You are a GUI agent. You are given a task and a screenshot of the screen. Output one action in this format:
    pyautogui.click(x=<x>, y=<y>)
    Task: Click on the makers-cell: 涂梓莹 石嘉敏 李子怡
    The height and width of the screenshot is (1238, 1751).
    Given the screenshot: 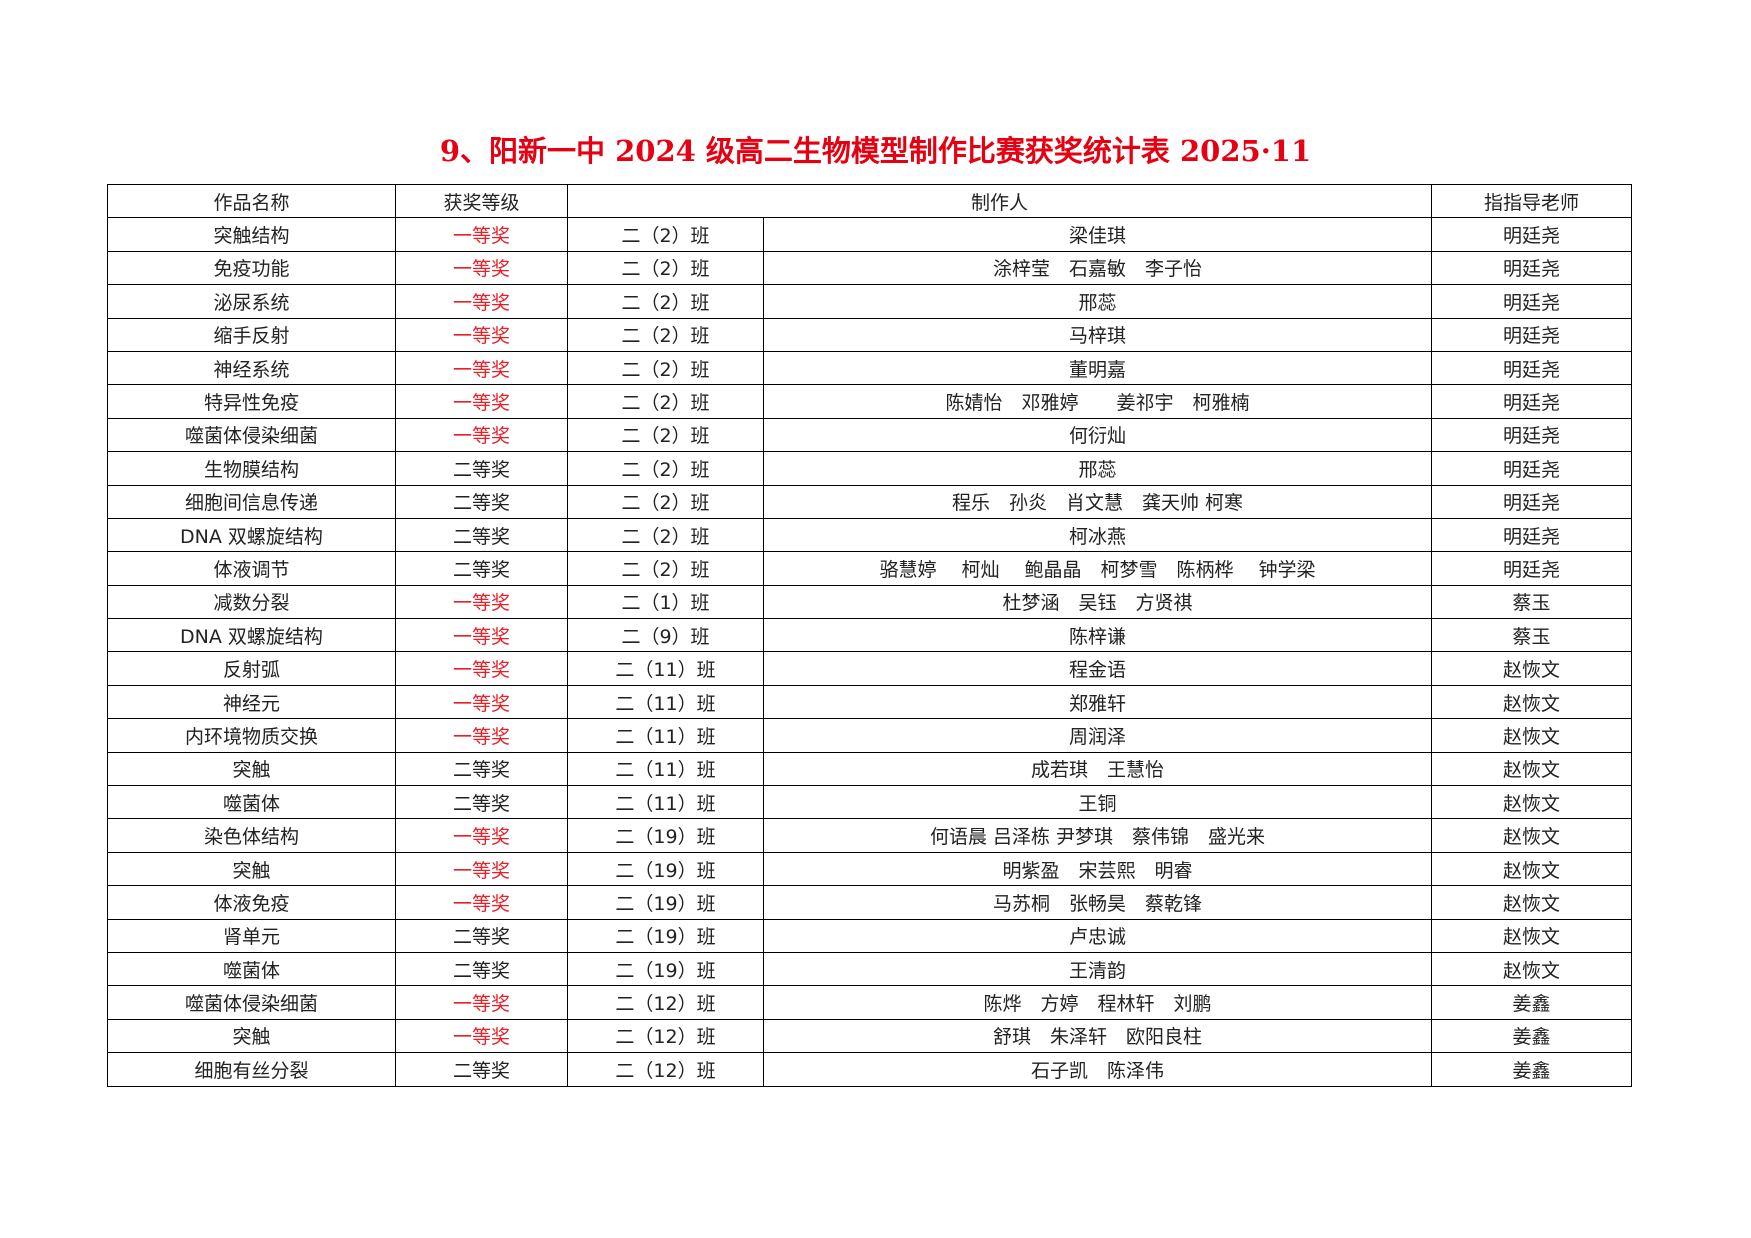 What is the action you would take?
    pyautogui.click(x=1097, y=268)
    